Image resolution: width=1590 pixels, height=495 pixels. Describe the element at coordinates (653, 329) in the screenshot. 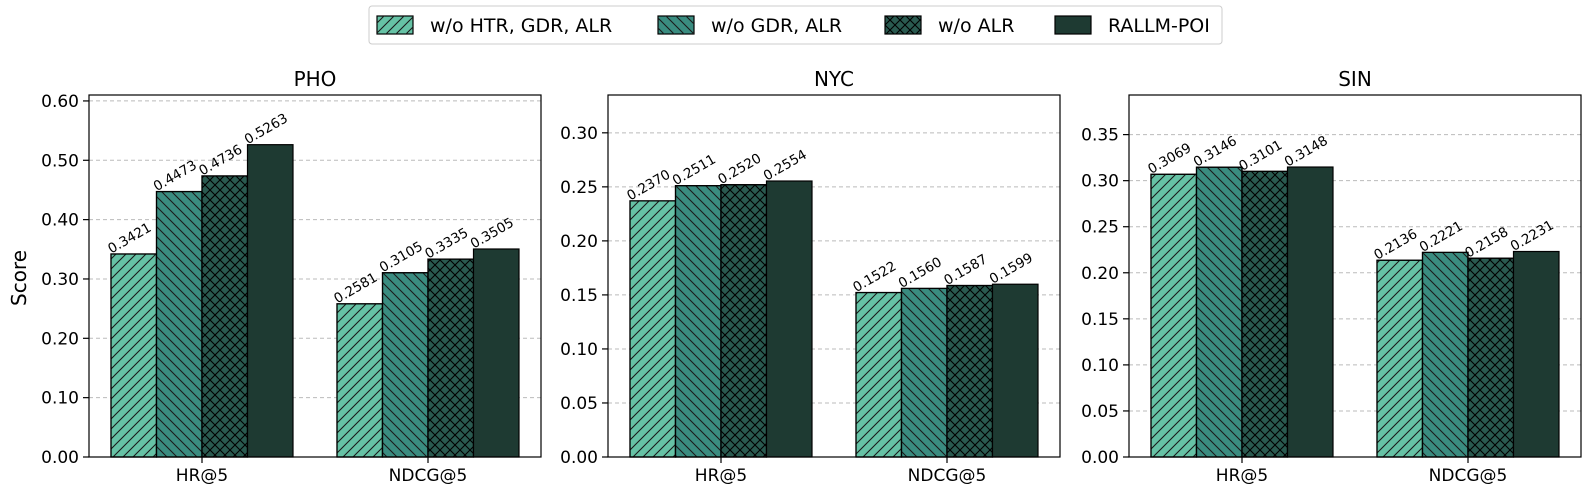

I see `bar-hatch-nyc-hr-5-w-o-htr-gdr-alr` at that location.